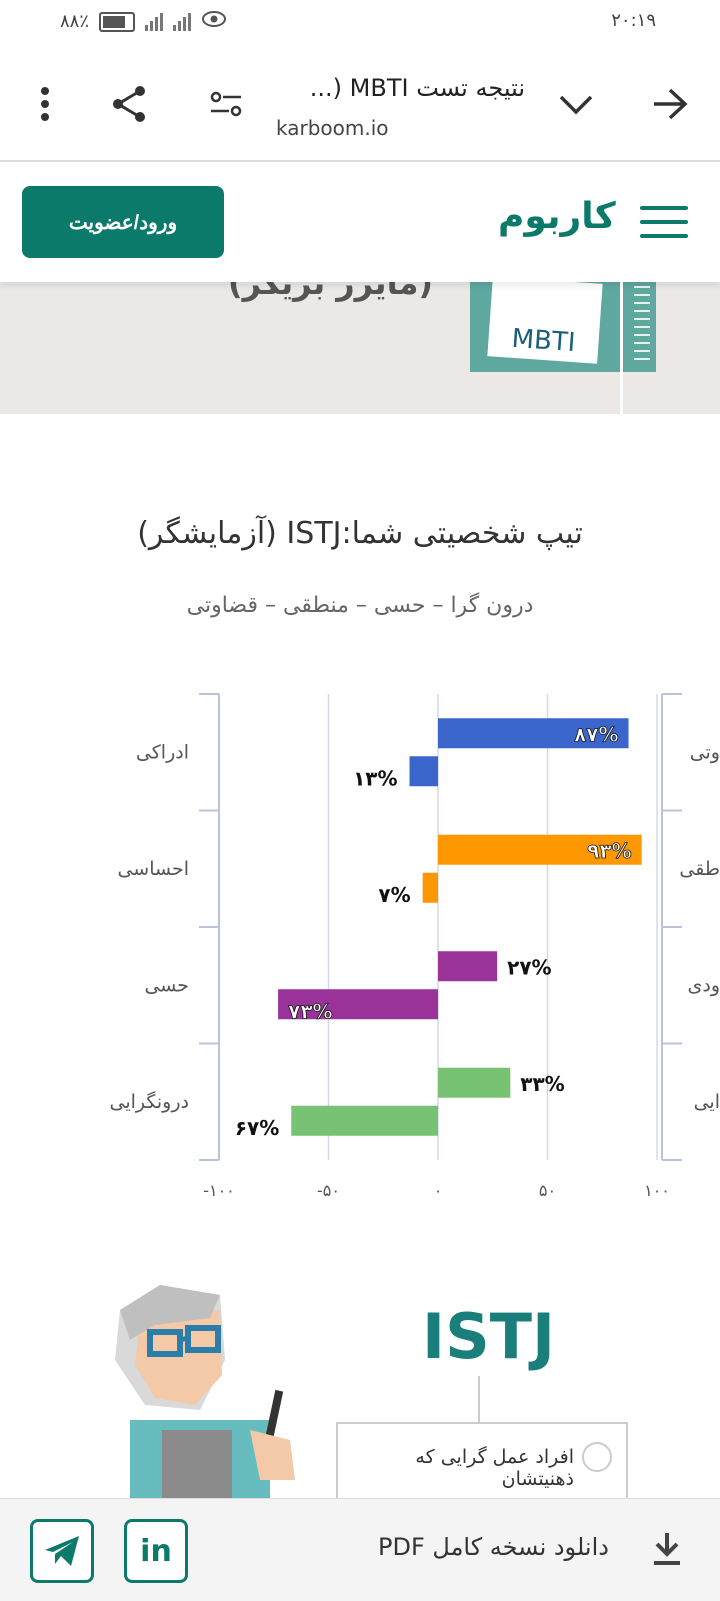  What do you see at coordinates (360, 222) in the screenshot?
I see `site-header: ورود/عضویت کاربوم` at bounding box center [360, 222].